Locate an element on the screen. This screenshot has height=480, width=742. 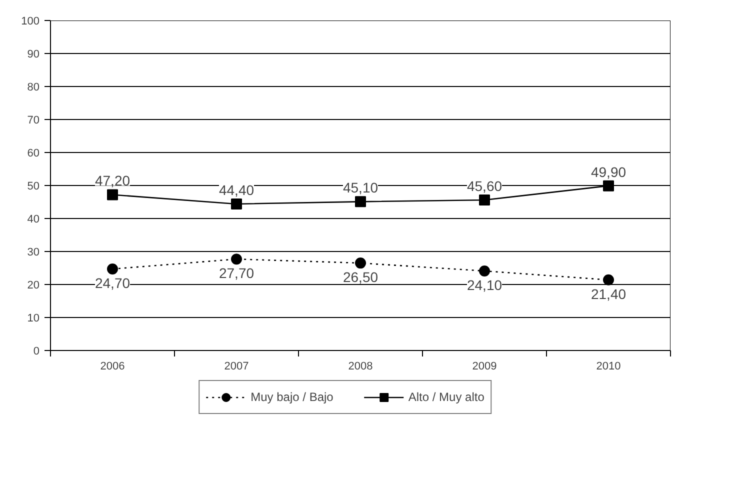
data-label: 21,40 is located at coordinates (608, 294).